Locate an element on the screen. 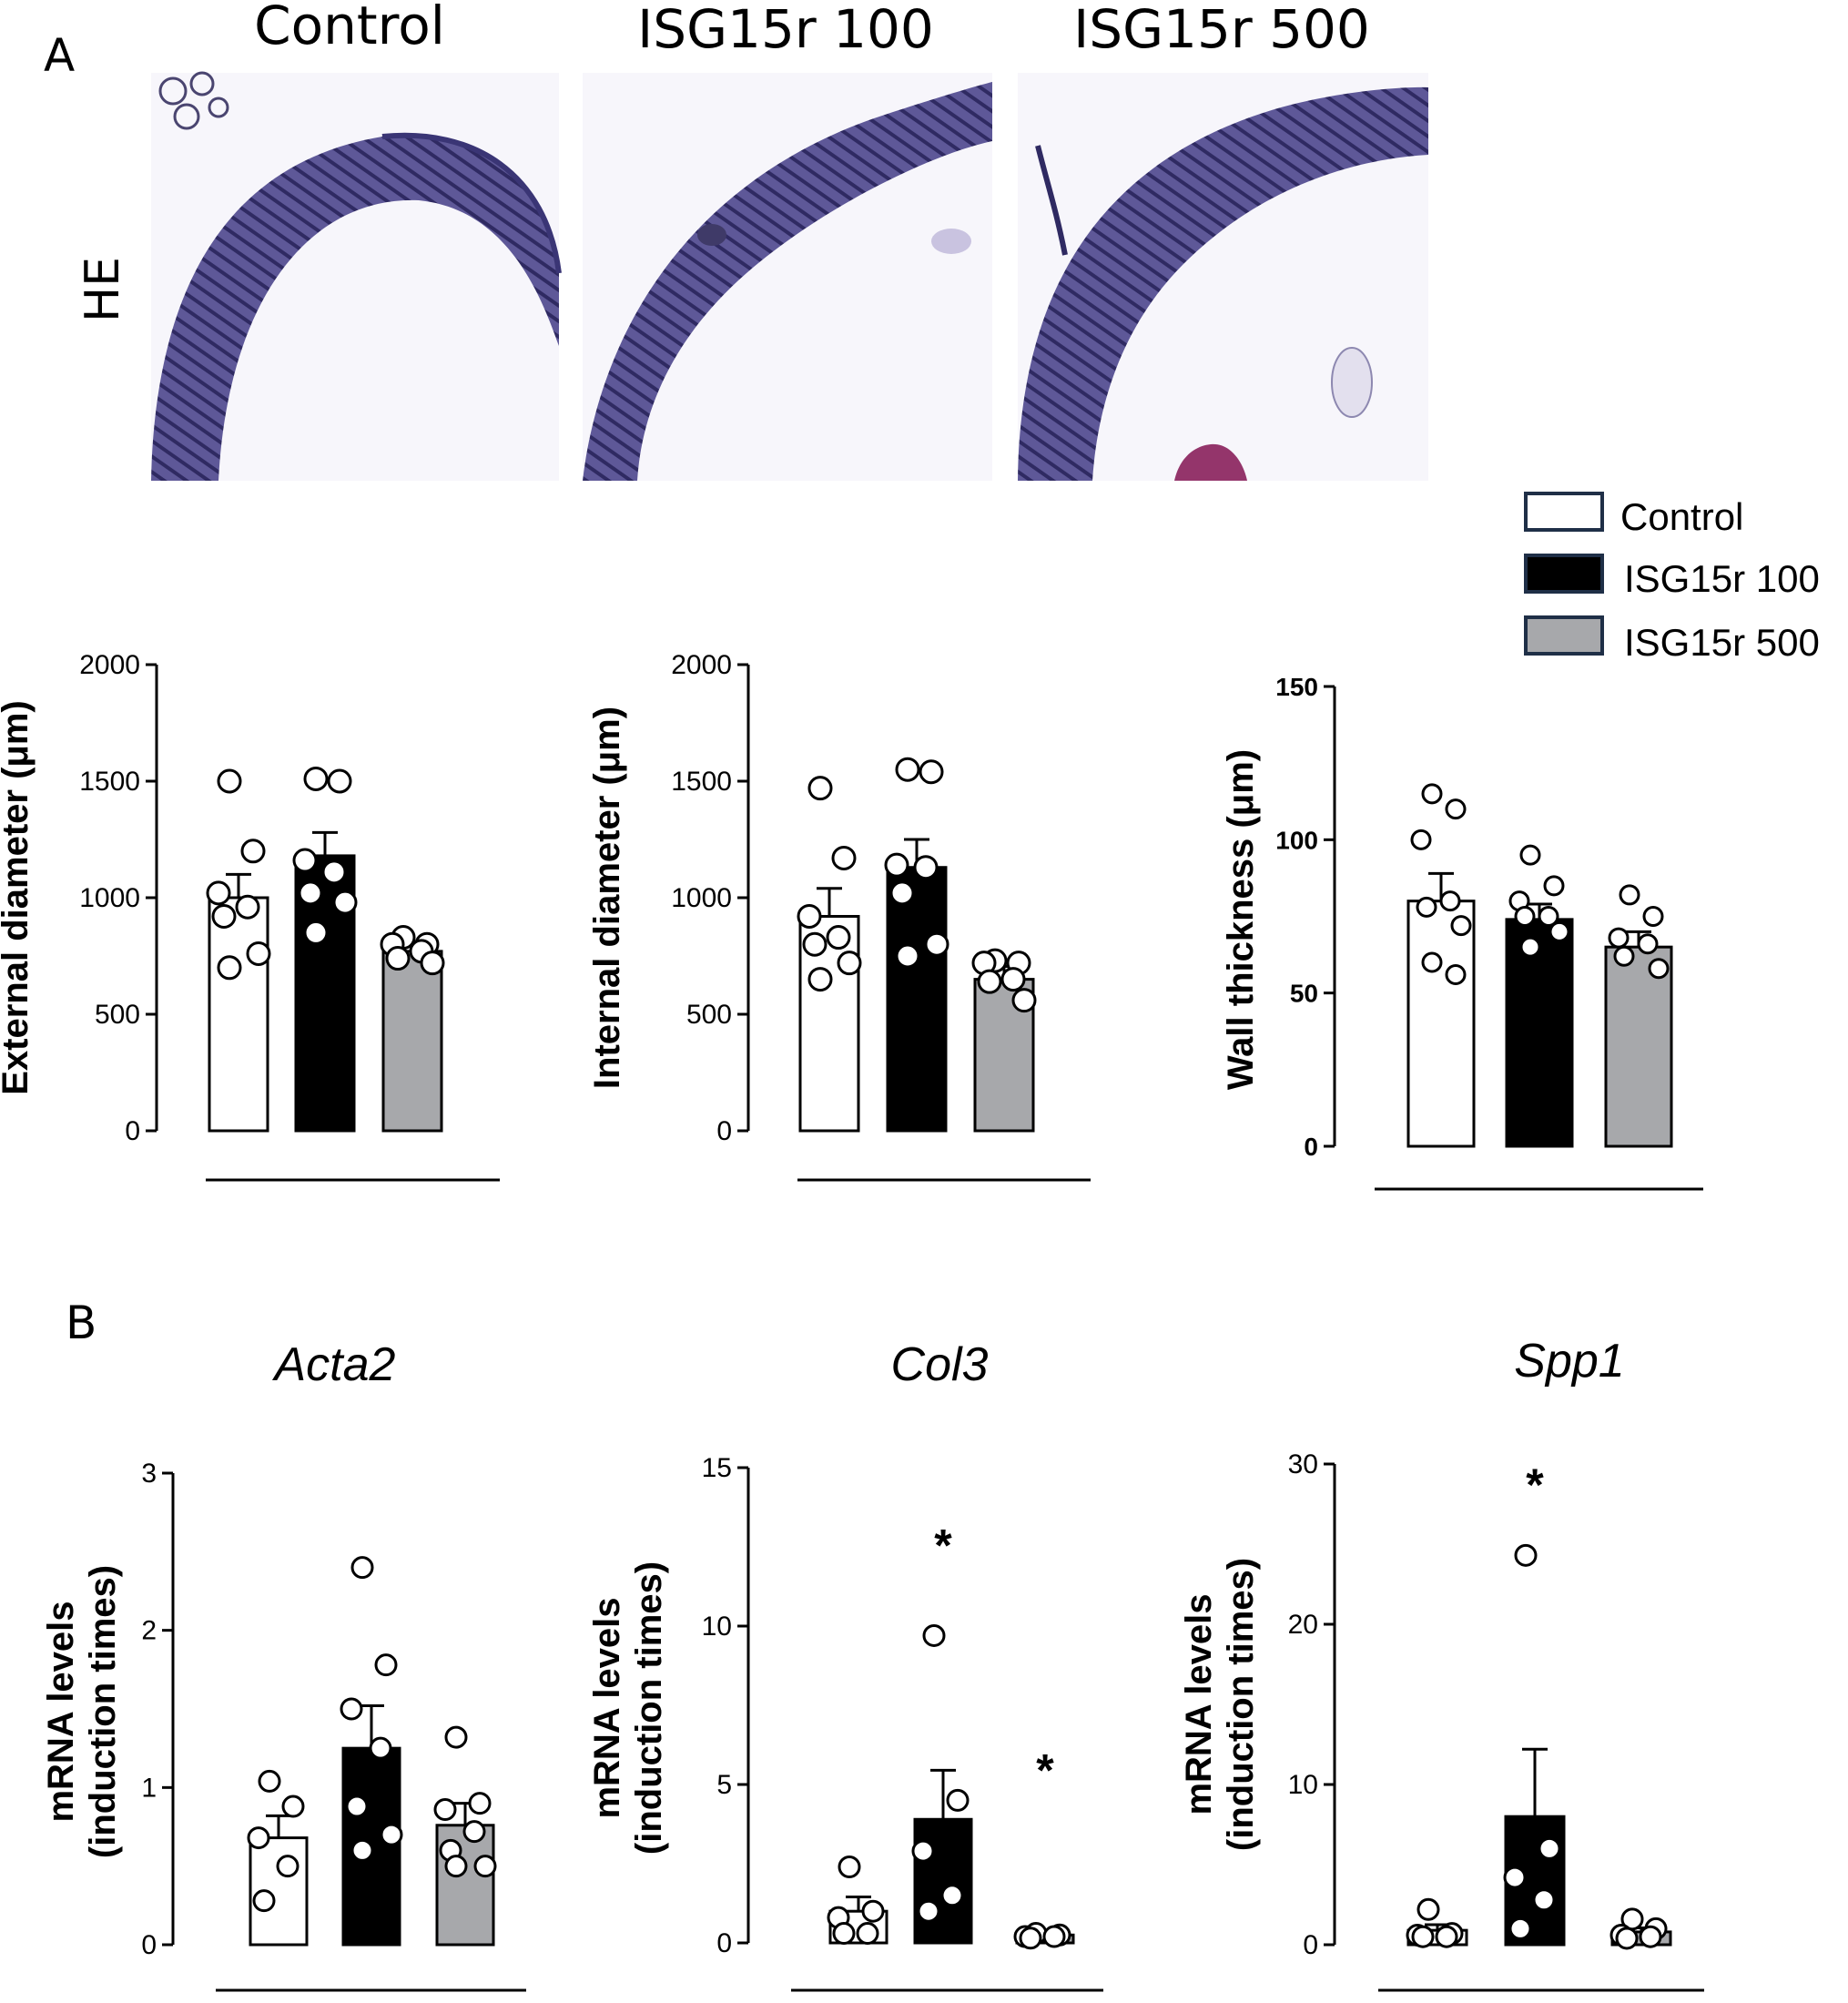  chart-title: Spp1 is located at coordinates (1569, 1361).